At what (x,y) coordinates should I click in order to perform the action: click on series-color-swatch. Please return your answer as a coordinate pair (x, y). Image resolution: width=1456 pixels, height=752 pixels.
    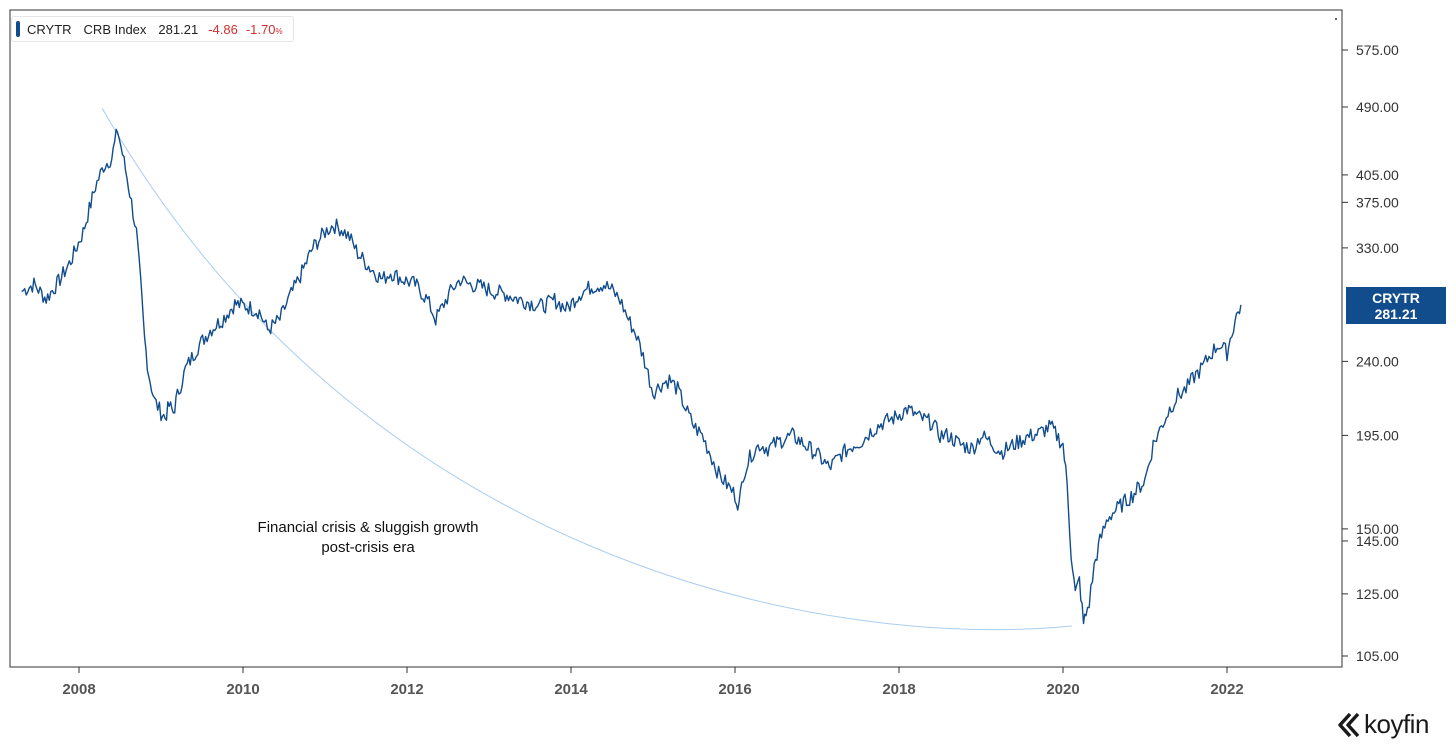
    Looking at the image, I should click on (18, 29).